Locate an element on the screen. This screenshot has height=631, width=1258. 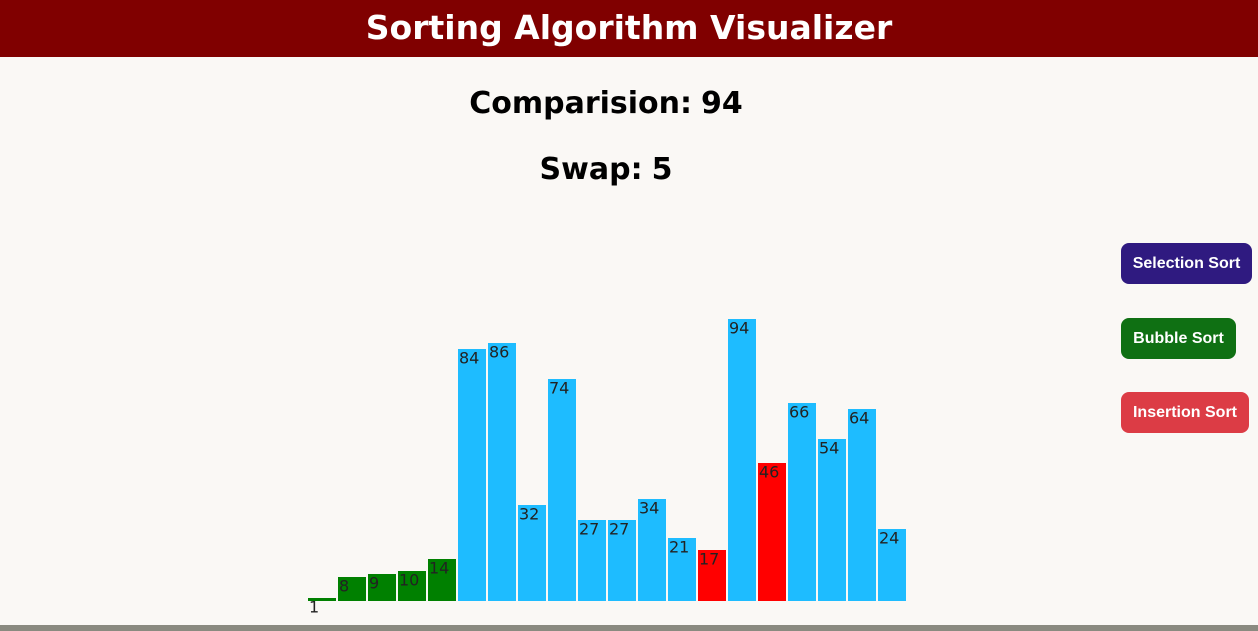
bar-label: 94 is located at coordinates (739, 328).